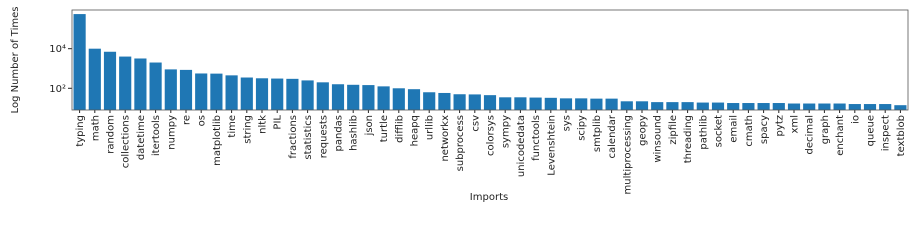 The image size is (922, 240). Describe the element at coordinates (855, 119) in the screenshot. I see `x-tick-label: io` at that location.